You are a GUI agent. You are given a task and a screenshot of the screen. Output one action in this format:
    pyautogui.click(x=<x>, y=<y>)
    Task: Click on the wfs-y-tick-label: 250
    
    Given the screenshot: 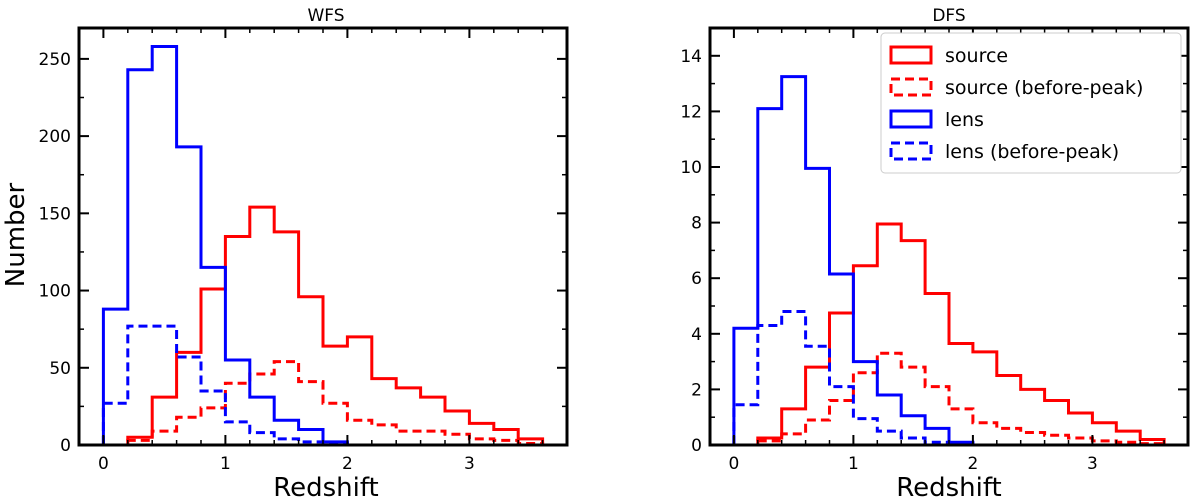 What is the action you would take?
    pyautogui.click(x=55, y=60)
    